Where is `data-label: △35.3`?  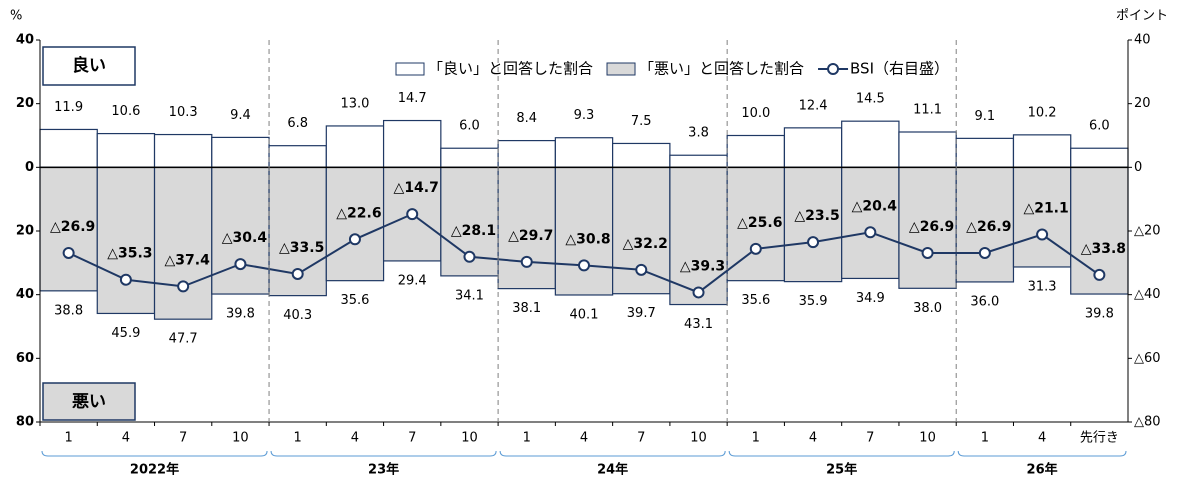 data-label: △35.3 is located at coordinates (129, 254).